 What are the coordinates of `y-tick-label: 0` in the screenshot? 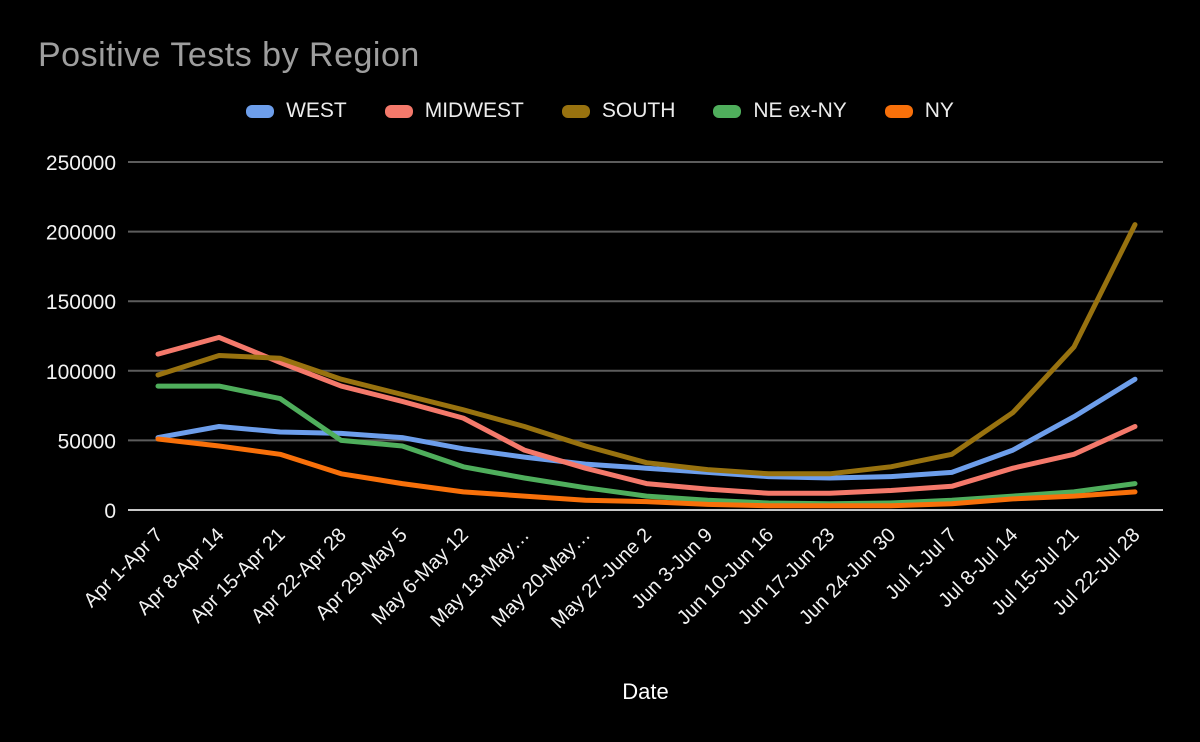 It's located at (110, 511).